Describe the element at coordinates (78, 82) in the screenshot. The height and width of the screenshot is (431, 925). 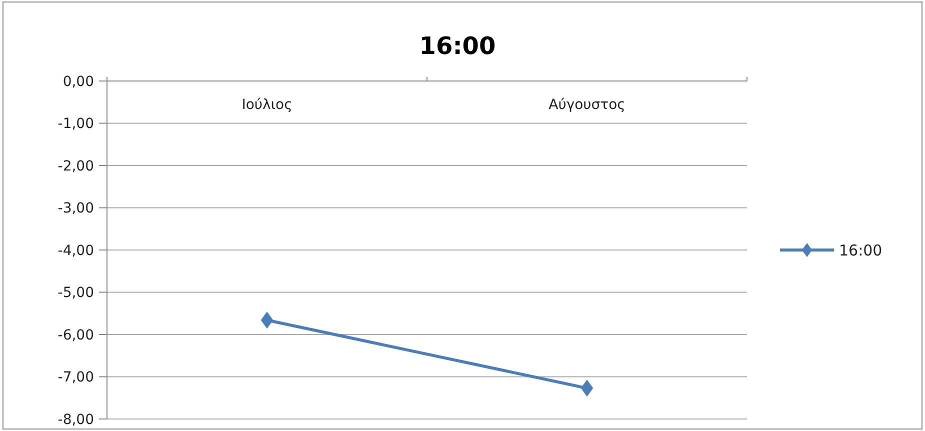
I see `y-tick-label: 0,00` at that location.